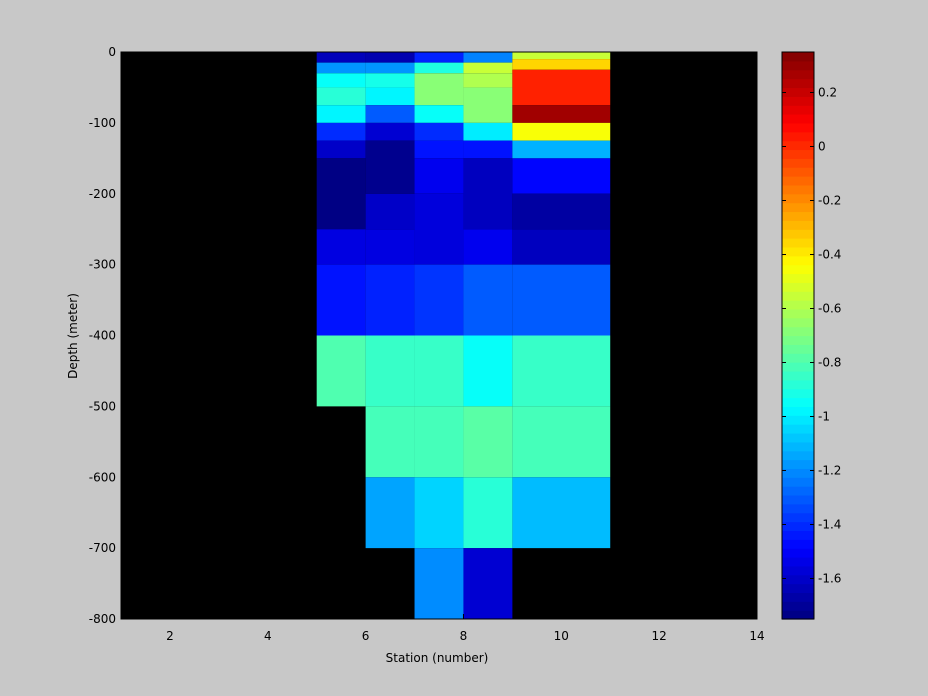 The width and height of the screenshot is (928, 696). Describe the element at coordinates (561, 636) in the screenshot. I see `x-tick-label: 10` at that location.